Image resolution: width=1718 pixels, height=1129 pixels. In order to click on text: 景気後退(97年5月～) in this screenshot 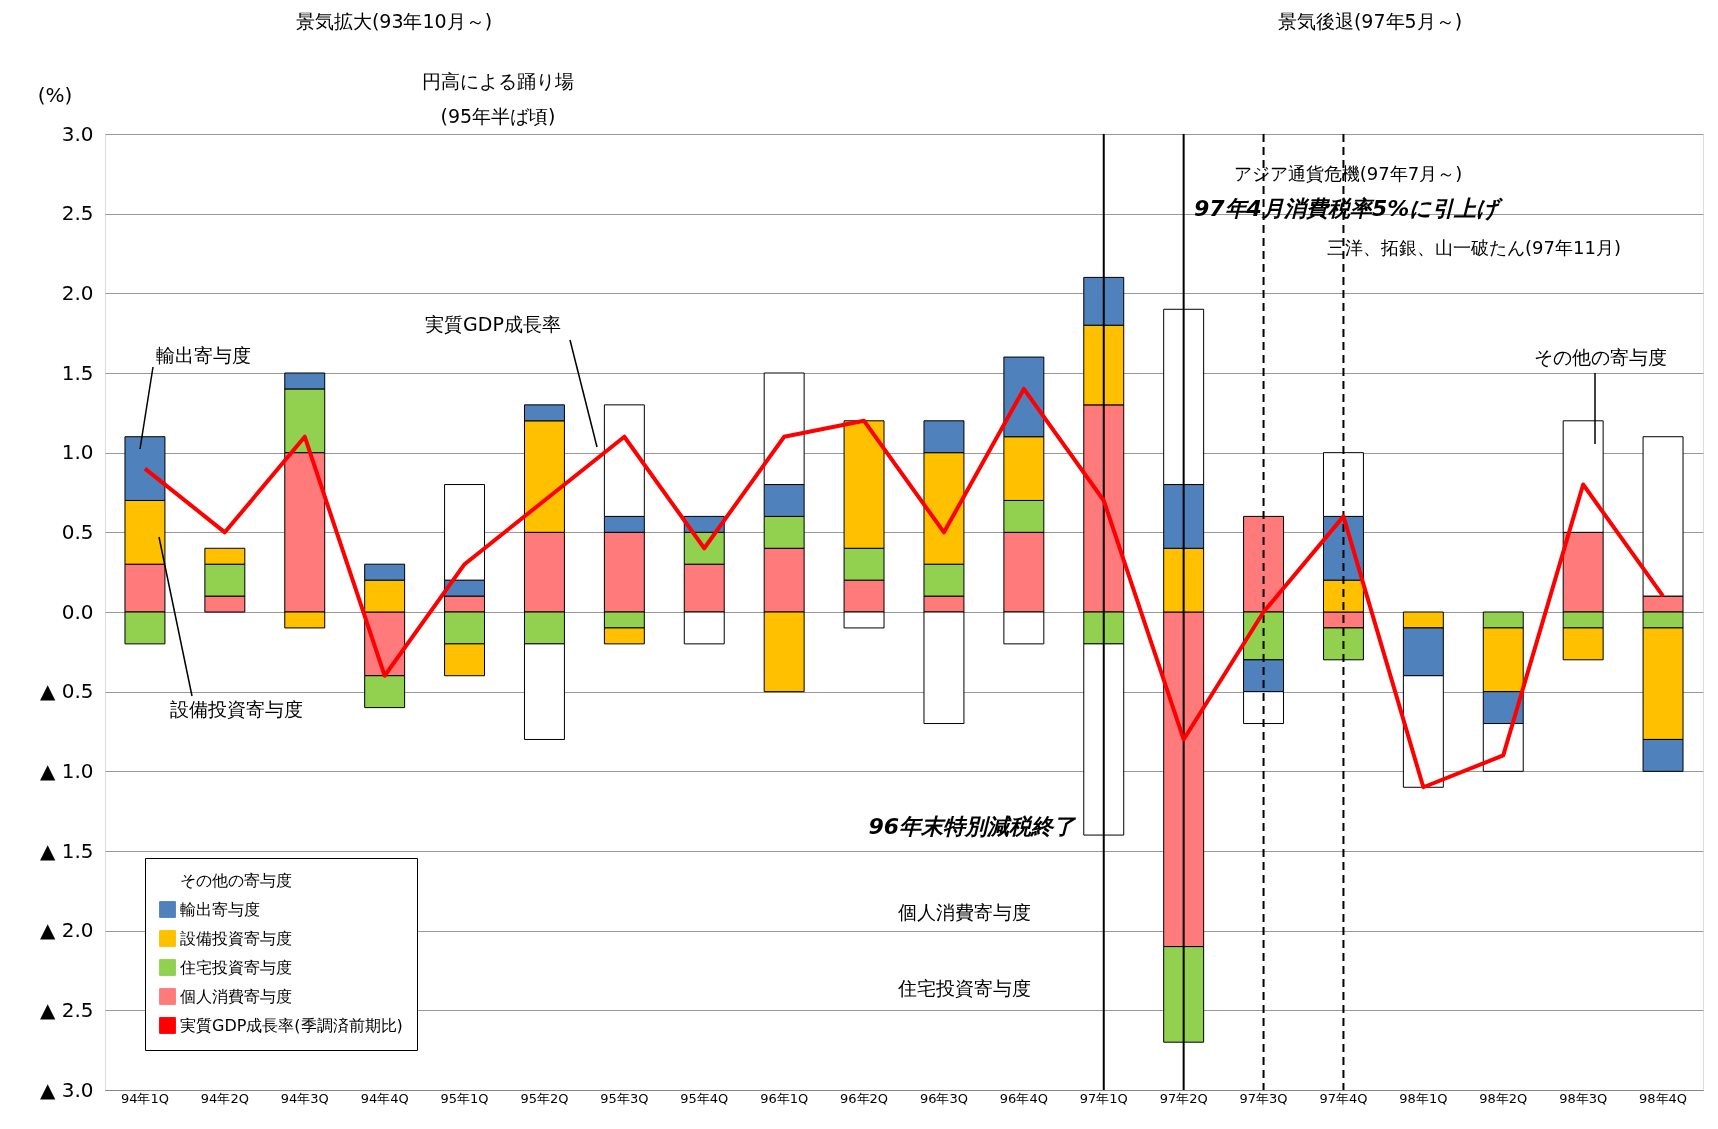, I will do `click(1370, 21)`.